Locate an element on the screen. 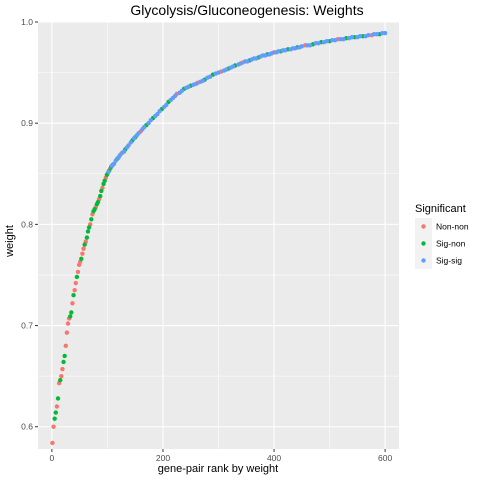 The width and height of the screenshot is (480, 485). x-tick-label: 600 is located at coordinates (385, 458).